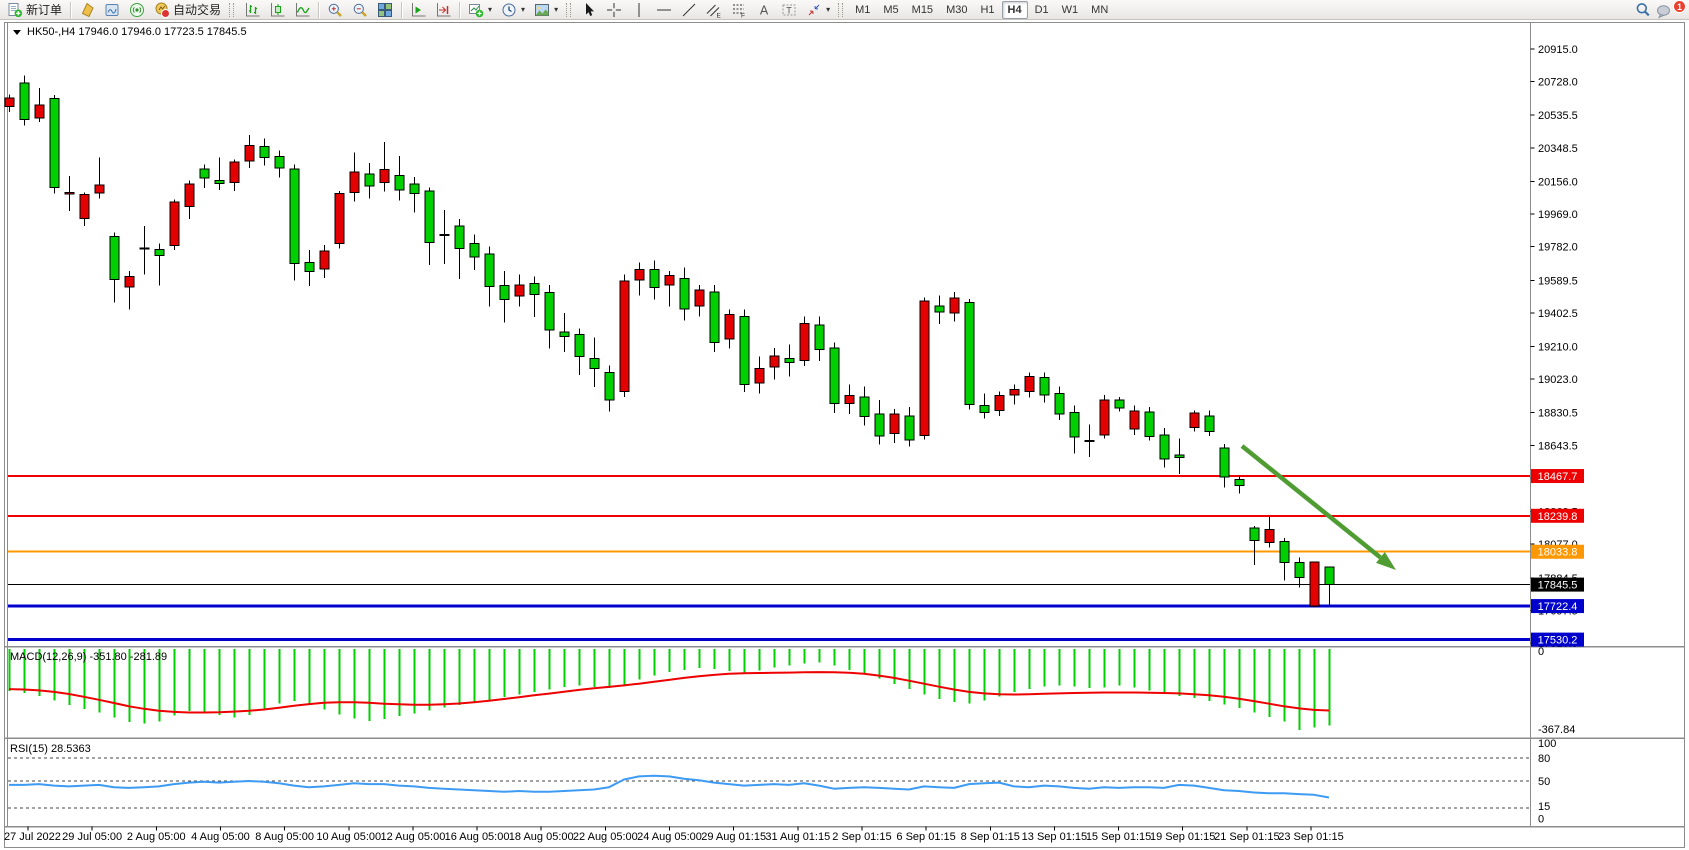  What do you see at coordinates (589, 10) in the screenshot?
I see `cursor-button` at bounding box center [589, 10].